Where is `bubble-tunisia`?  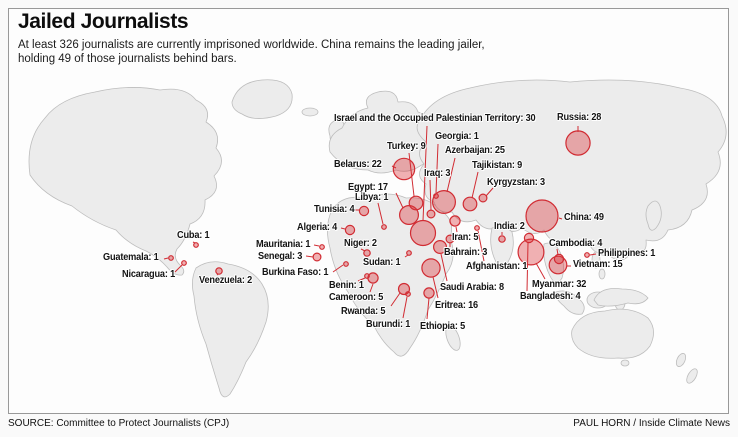 bubble-tunisia is located at coordinates (364, 211).